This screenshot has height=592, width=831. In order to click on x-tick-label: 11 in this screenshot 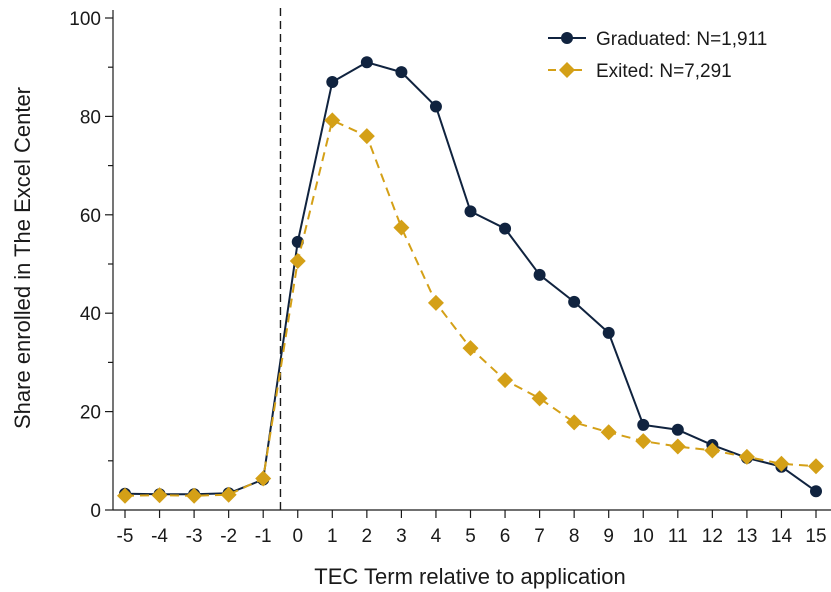, I will do `click(678, 536)`.